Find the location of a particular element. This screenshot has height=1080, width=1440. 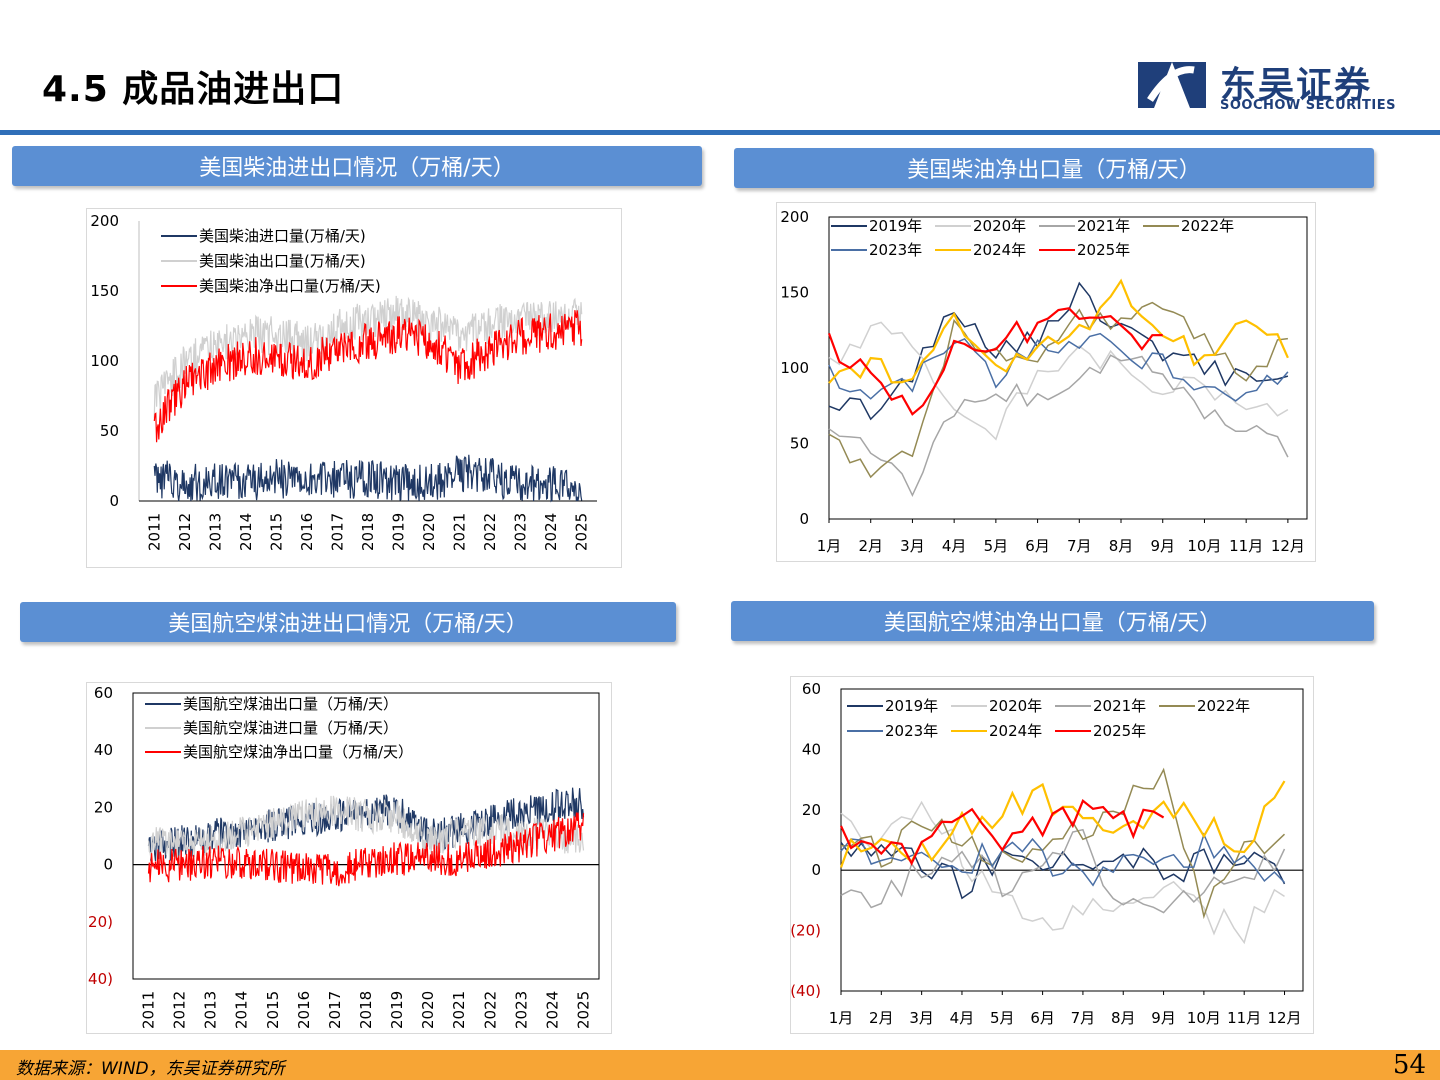

y-tick-label: 20 is located at coordinates (811, 810).